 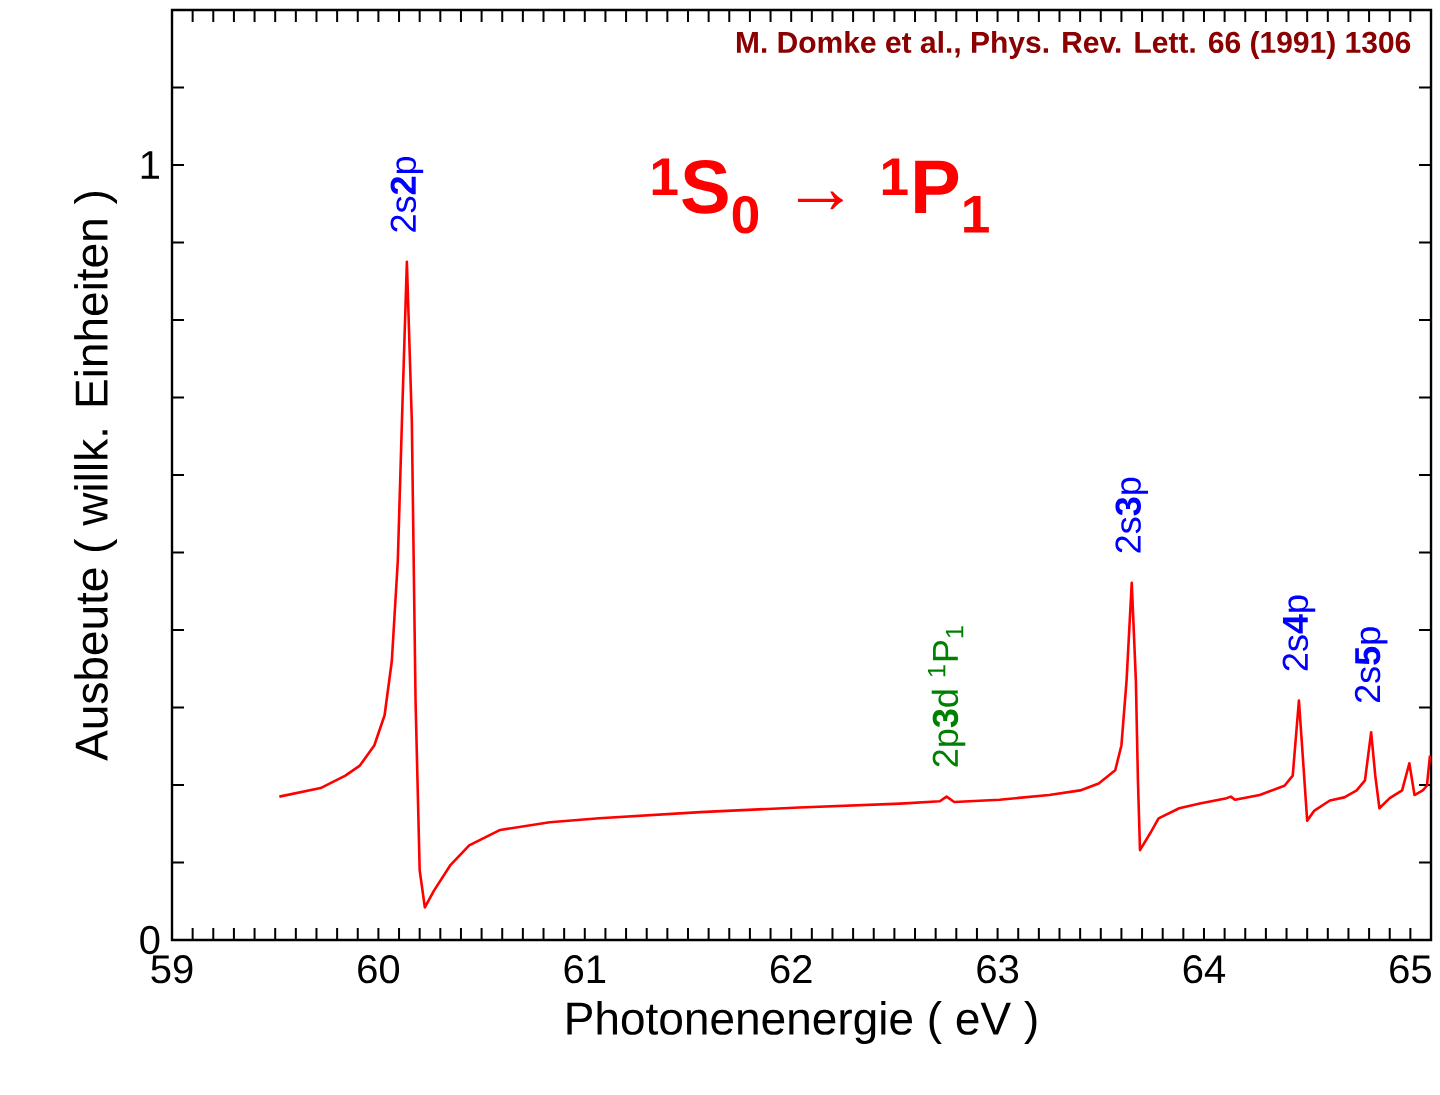 What do you see at coordinates (1371, 665) in the screenshot?
I see `annotation: 2s5p` at bounding box center [1371, 665].